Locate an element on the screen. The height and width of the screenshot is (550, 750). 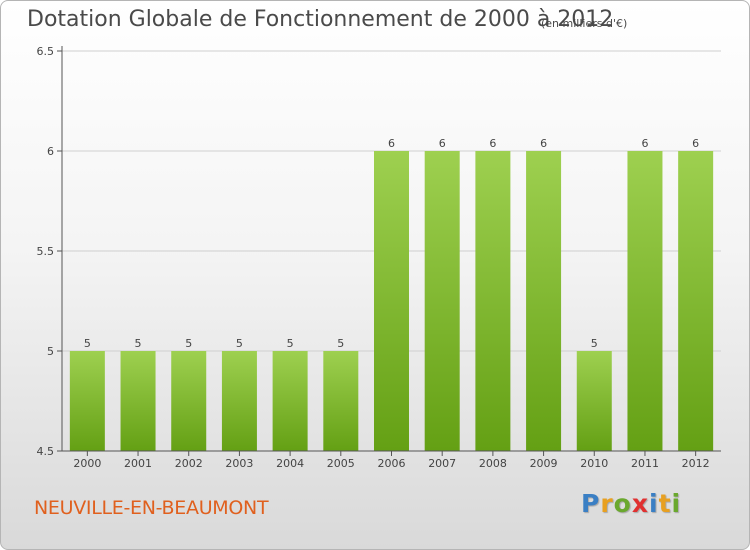
y-tick-label: 4.5 is located at coordinates (46, 451).